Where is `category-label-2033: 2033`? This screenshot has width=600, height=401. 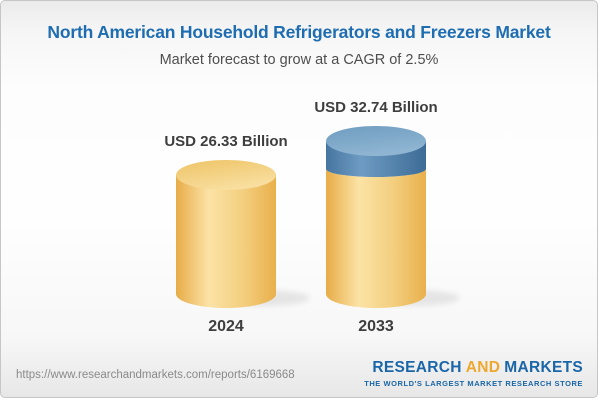 category-label-2033: 2033 is located at coordinates (376, 326).